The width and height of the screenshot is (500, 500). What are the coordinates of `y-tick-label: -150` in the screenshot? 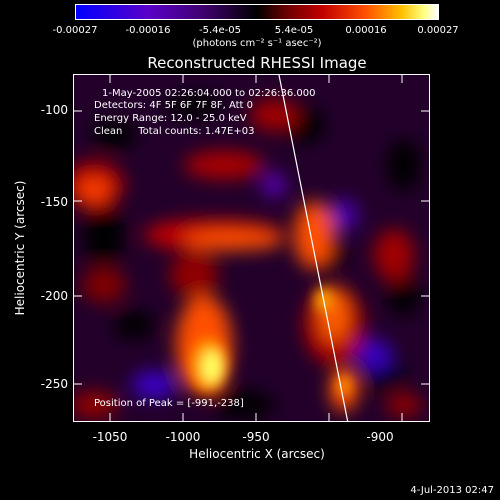 It's located at (54, 202).